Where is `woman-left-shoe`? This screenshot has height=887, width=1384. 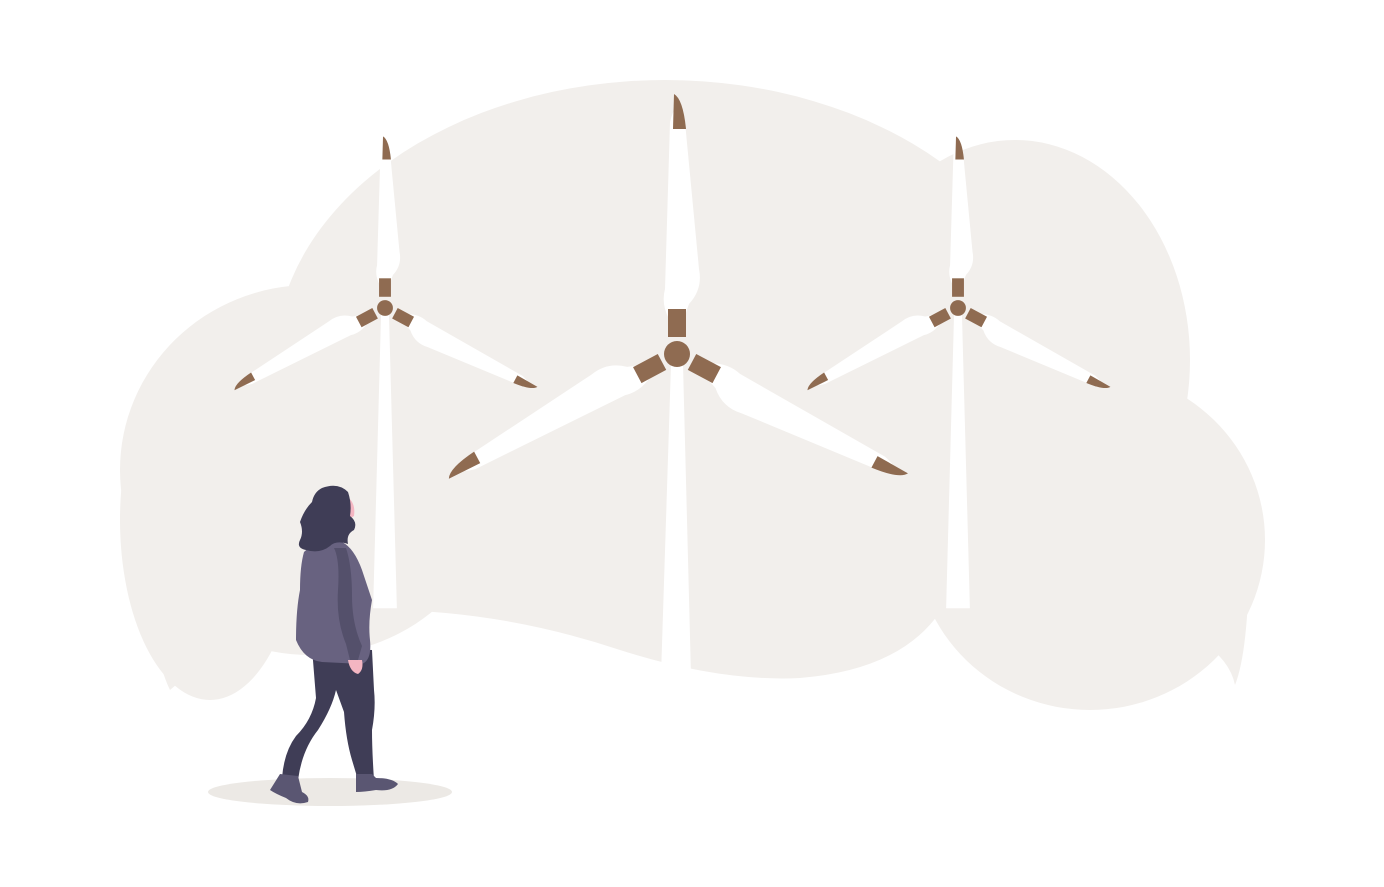
woman-left-shoe is located at coordinates (289, 789).